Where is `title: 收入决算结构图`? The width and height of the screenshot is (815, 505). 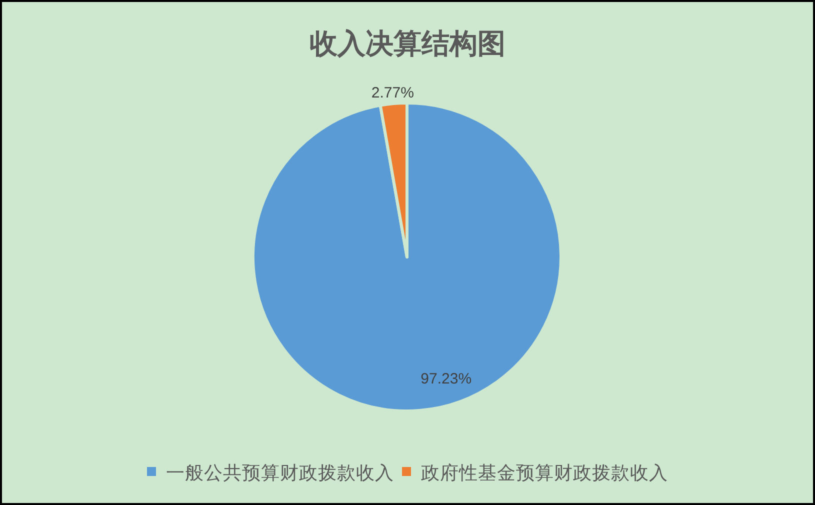
title: 收入决算结构图 is located at coordinates (408, 44).